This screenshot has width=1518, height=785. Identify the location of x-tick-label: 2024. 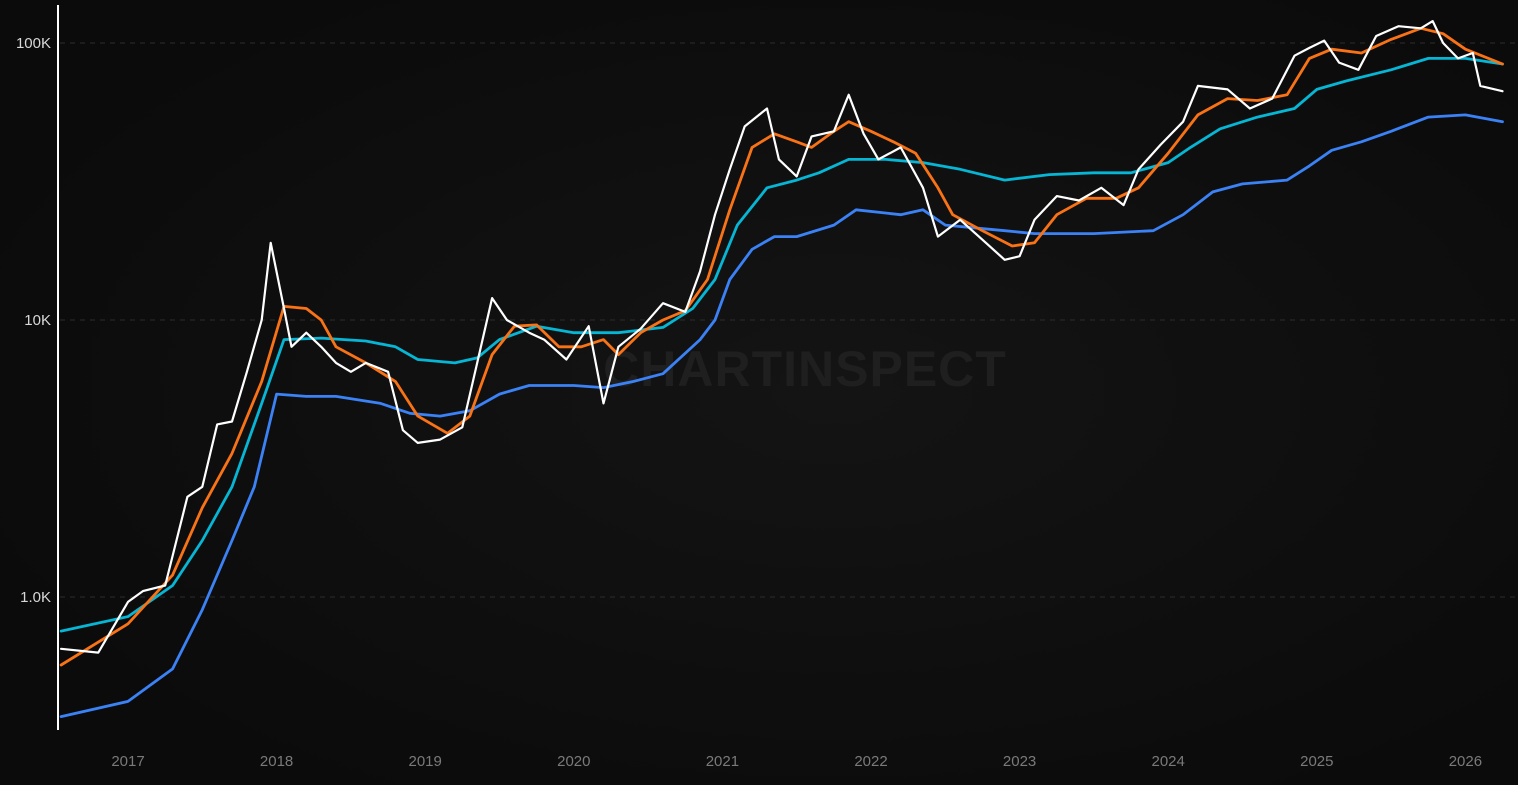
(1168, 761).